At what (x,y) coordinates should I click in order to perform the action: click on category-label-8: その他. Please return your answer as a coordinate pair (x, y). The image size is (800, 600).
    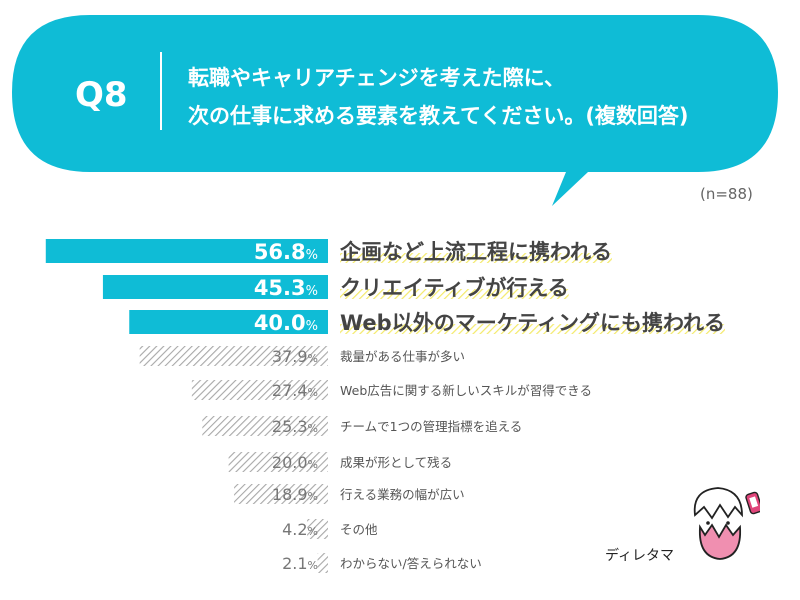
    Looking at the image, I should click on (359, 529).